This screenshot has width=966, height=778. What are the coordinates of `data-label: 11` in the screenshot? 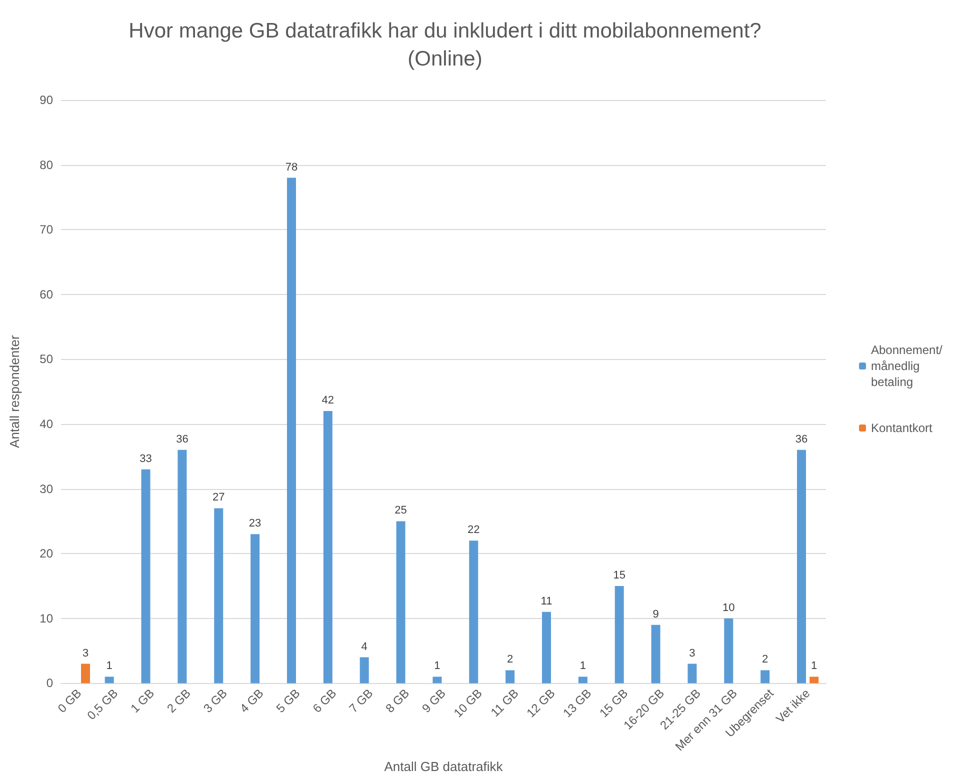 It's located at (546, 601).